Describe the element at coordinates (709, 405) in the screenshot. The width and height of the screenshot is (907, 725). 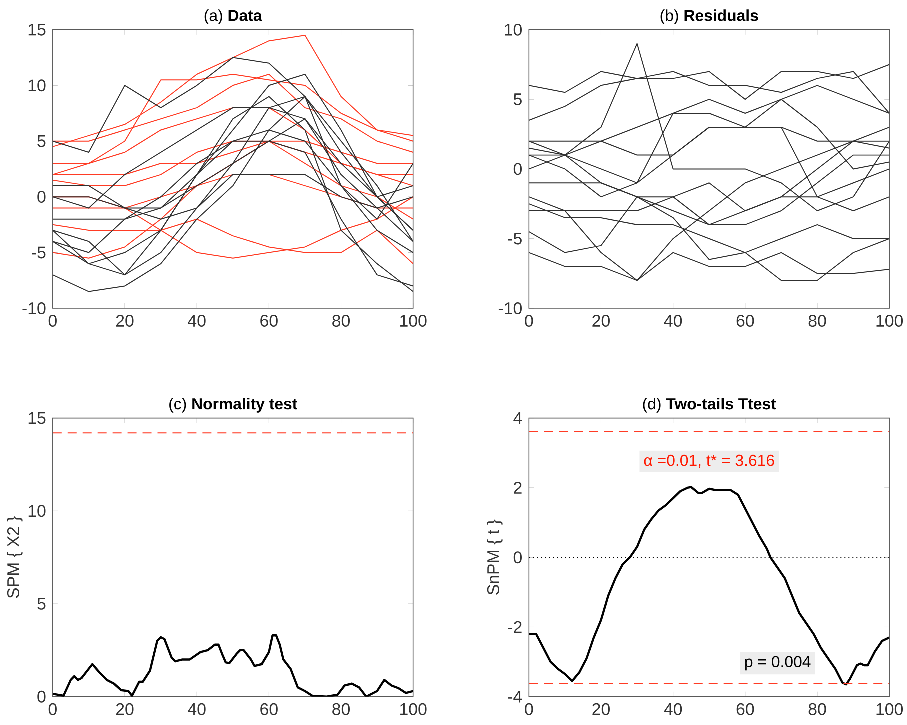
I see `chart-title: (d) Two-tails Ttest` at that location.